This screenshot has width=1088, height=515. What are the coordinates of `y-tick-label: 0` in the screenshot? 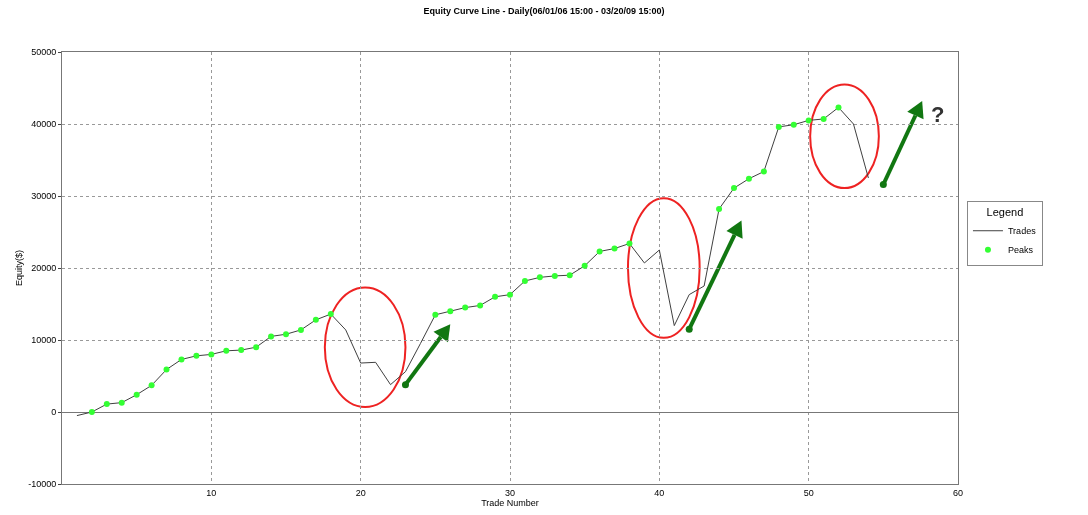 It's located at (54, 412).